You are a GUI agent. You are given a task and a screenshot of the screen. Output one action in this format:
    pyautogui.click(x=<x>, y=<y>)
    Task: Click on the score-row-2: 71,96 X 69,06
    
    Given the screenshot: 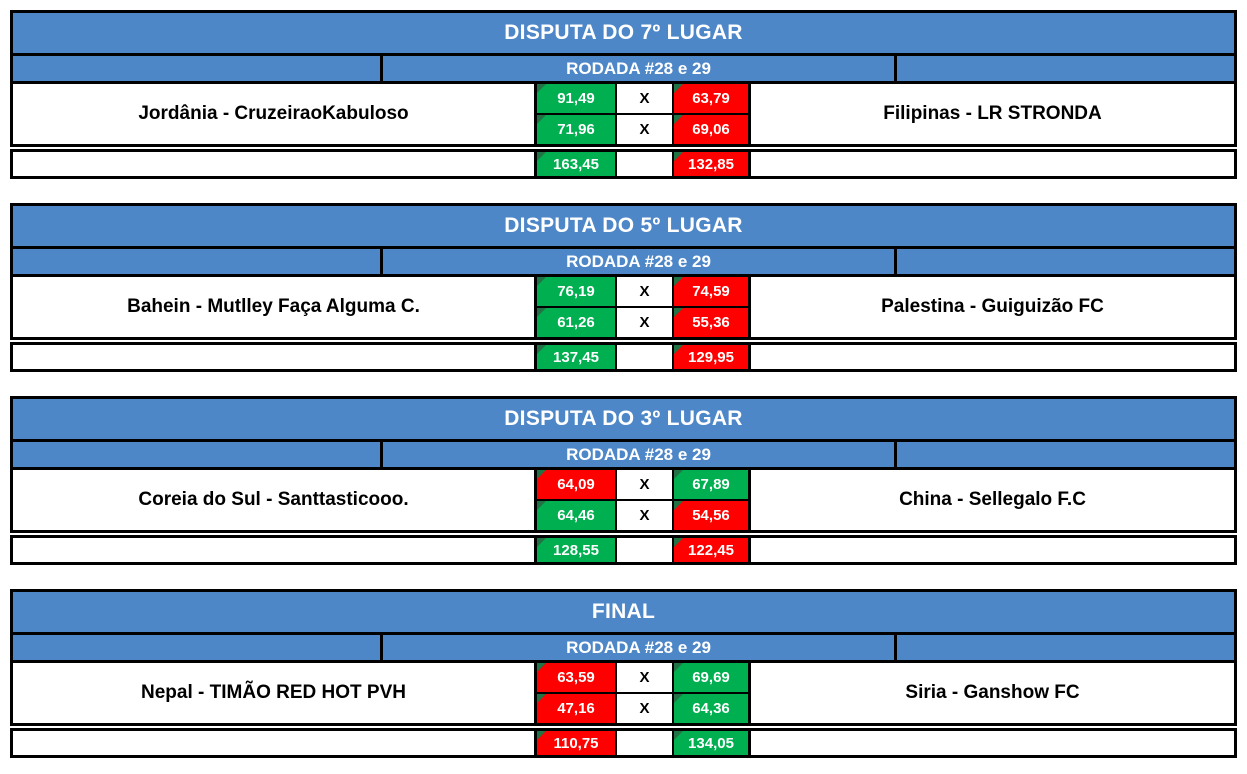 What is the action you would take?
    pyautogui.click(x=642, y=128)
    